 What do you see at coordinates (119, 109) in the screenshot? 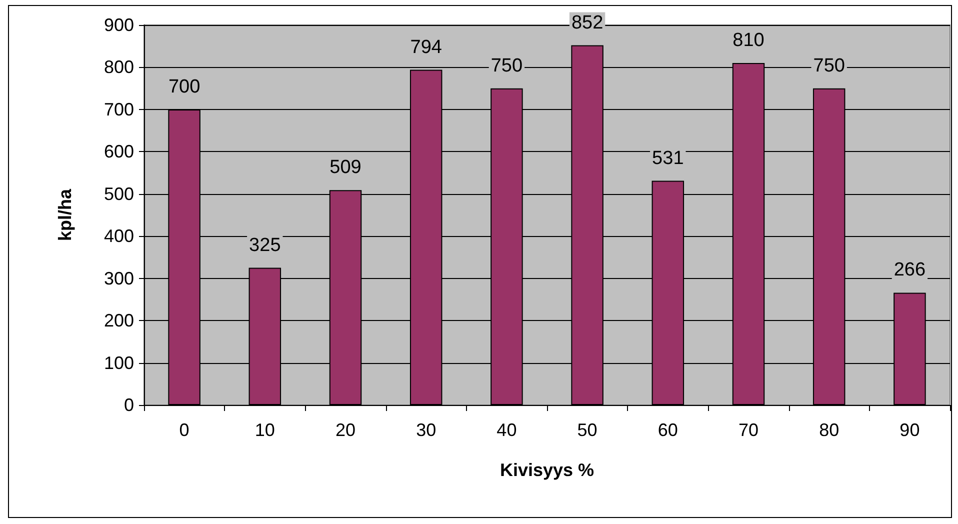
I see `y-tick-label: 700` at bounding box center [119, 109].